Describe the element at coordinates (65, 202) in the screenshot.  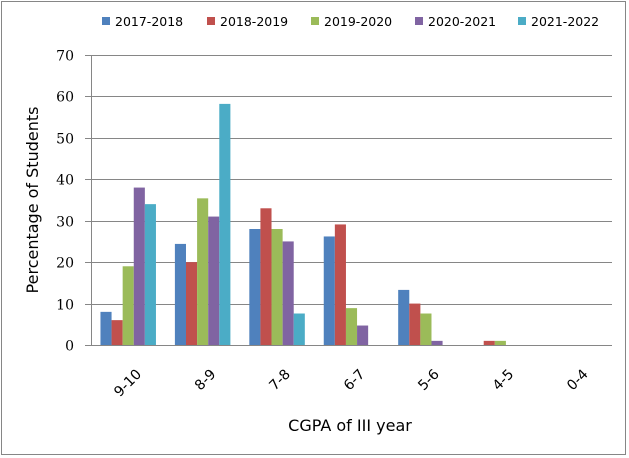
I see `y-tick-labels: 0 10 20 30 40 50 60 70` at that location.